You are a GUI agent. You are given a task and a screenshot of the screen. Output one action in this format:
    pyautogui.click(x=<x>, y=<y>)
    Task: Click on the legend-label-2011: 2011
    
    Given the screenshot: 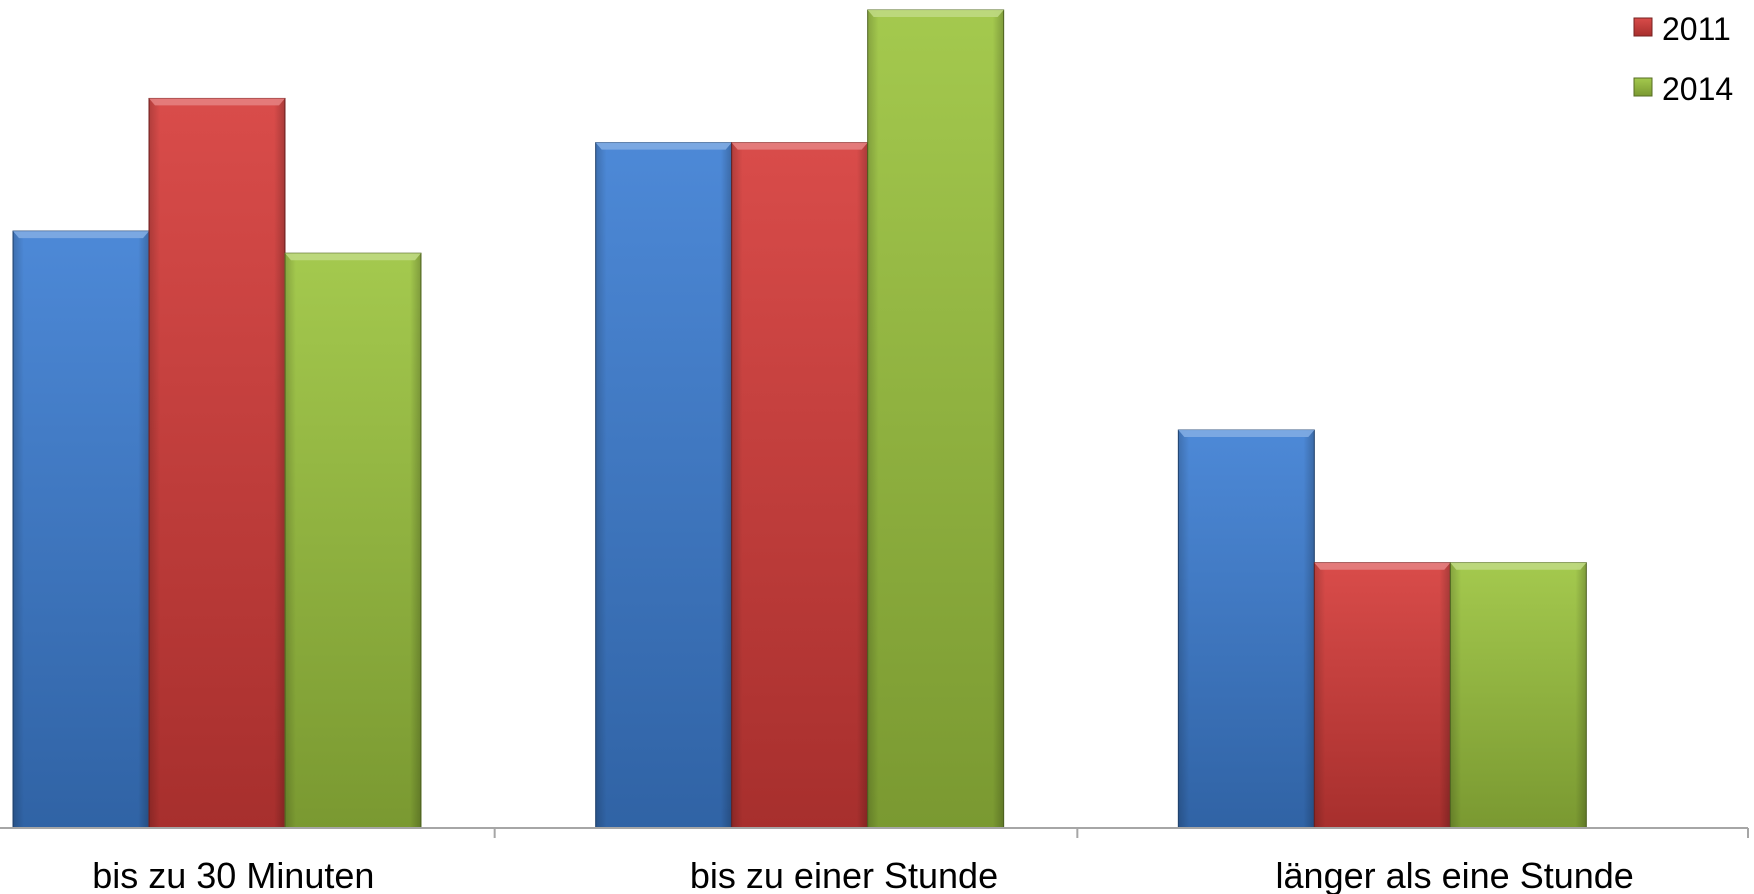 What is the action you would take?
    pyautogui.click(x=1696, y=29)
    